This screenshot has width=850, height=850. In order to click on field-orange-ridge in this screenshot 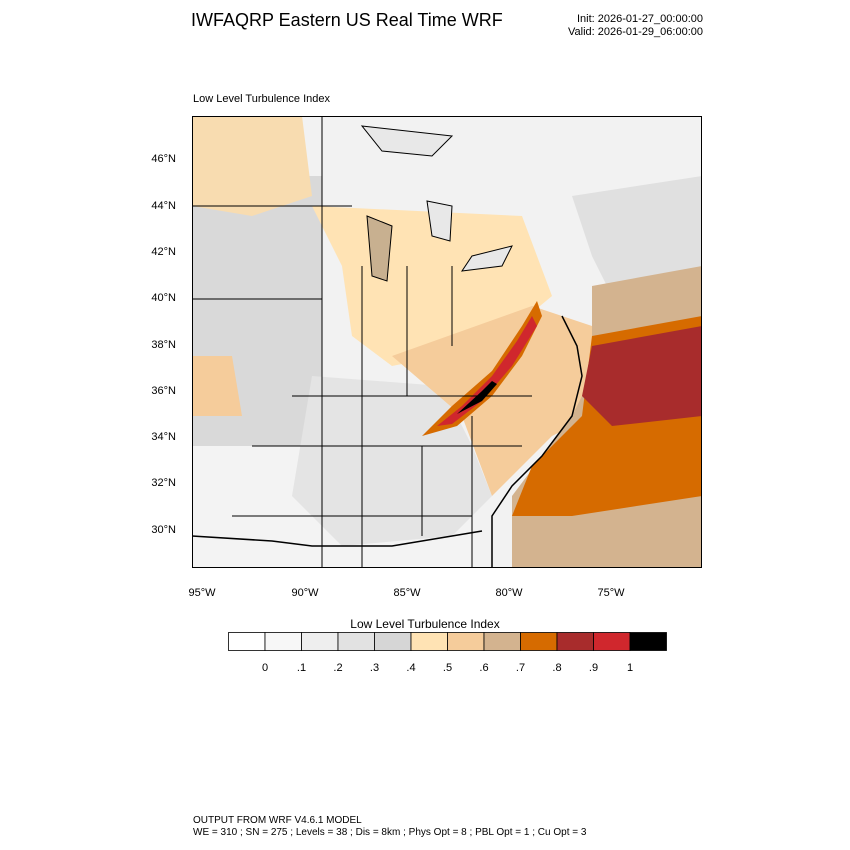, I will do `click(482, 368)`.